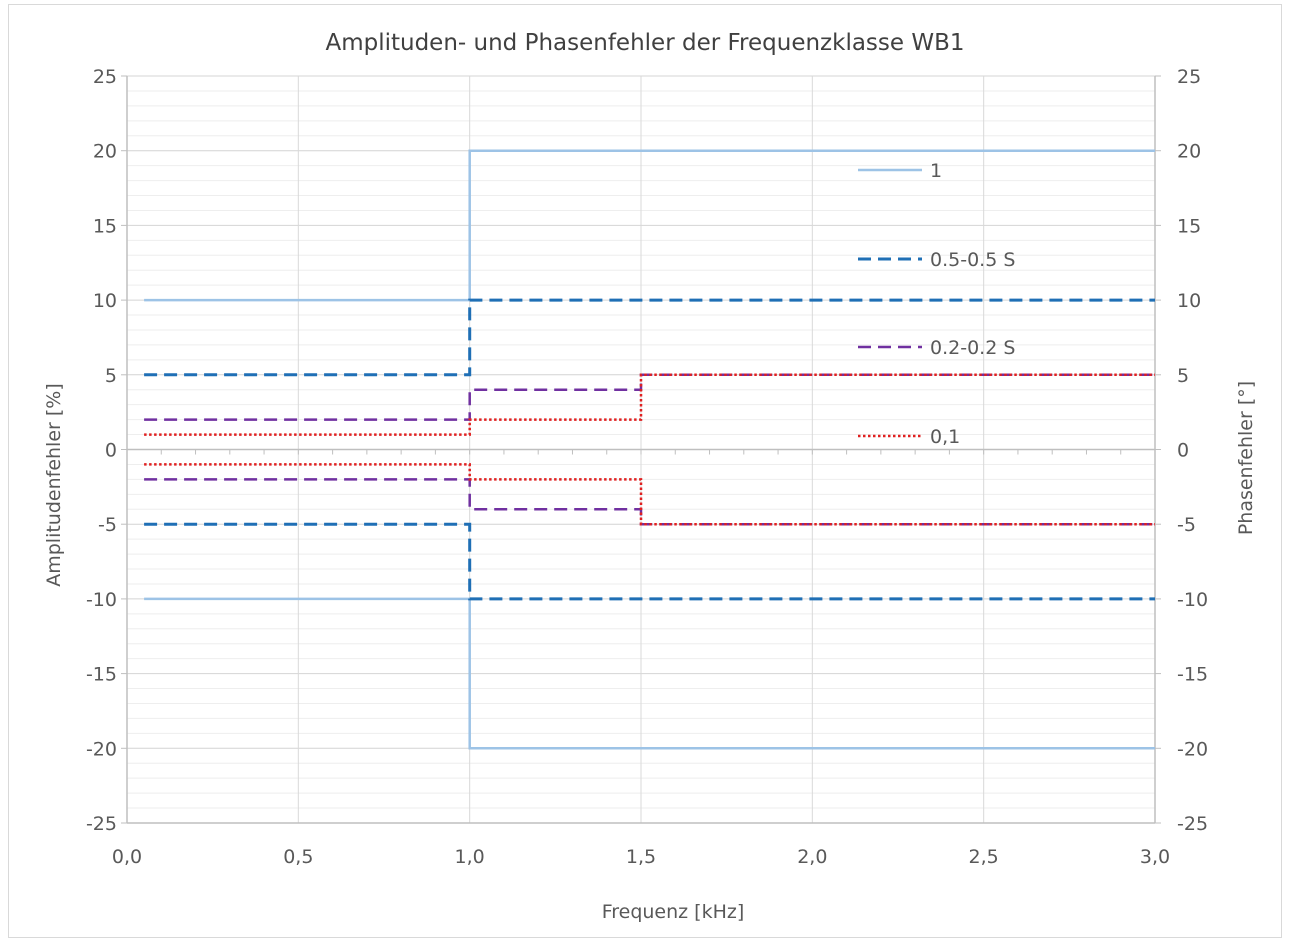 This screenshot has height=944, width=1292. What do you see at coordinates (1189, 226) in the screenshot?
I see `y-tick-label-right: 15` at bounding box center [1189, 226].